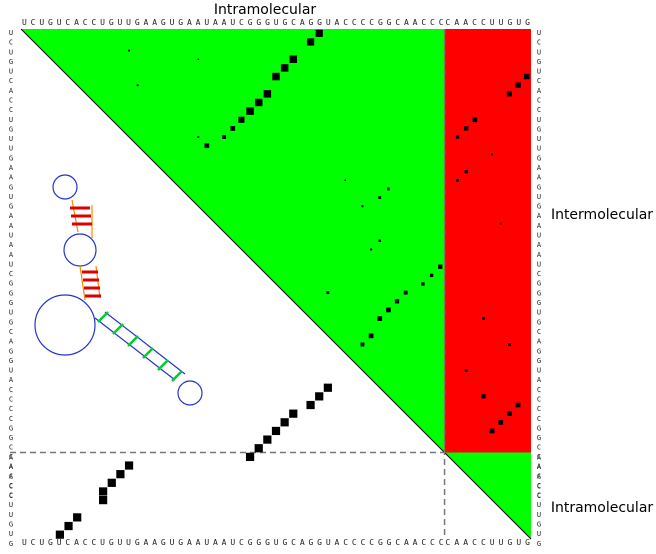 The width and height of the screenshot is (656, 554). Describe the element at coordinates (602, 215) in the screenshot. I see `region-label: Intermolecular` at that location.